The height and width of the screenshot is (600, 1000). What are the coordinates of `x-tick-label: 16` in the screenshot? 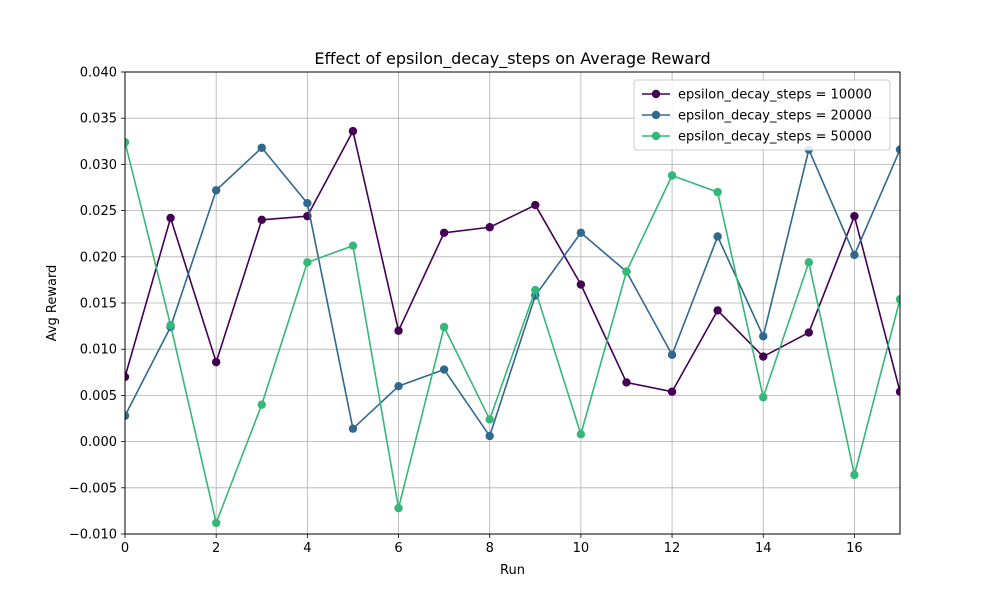 It's located at (854, 548).